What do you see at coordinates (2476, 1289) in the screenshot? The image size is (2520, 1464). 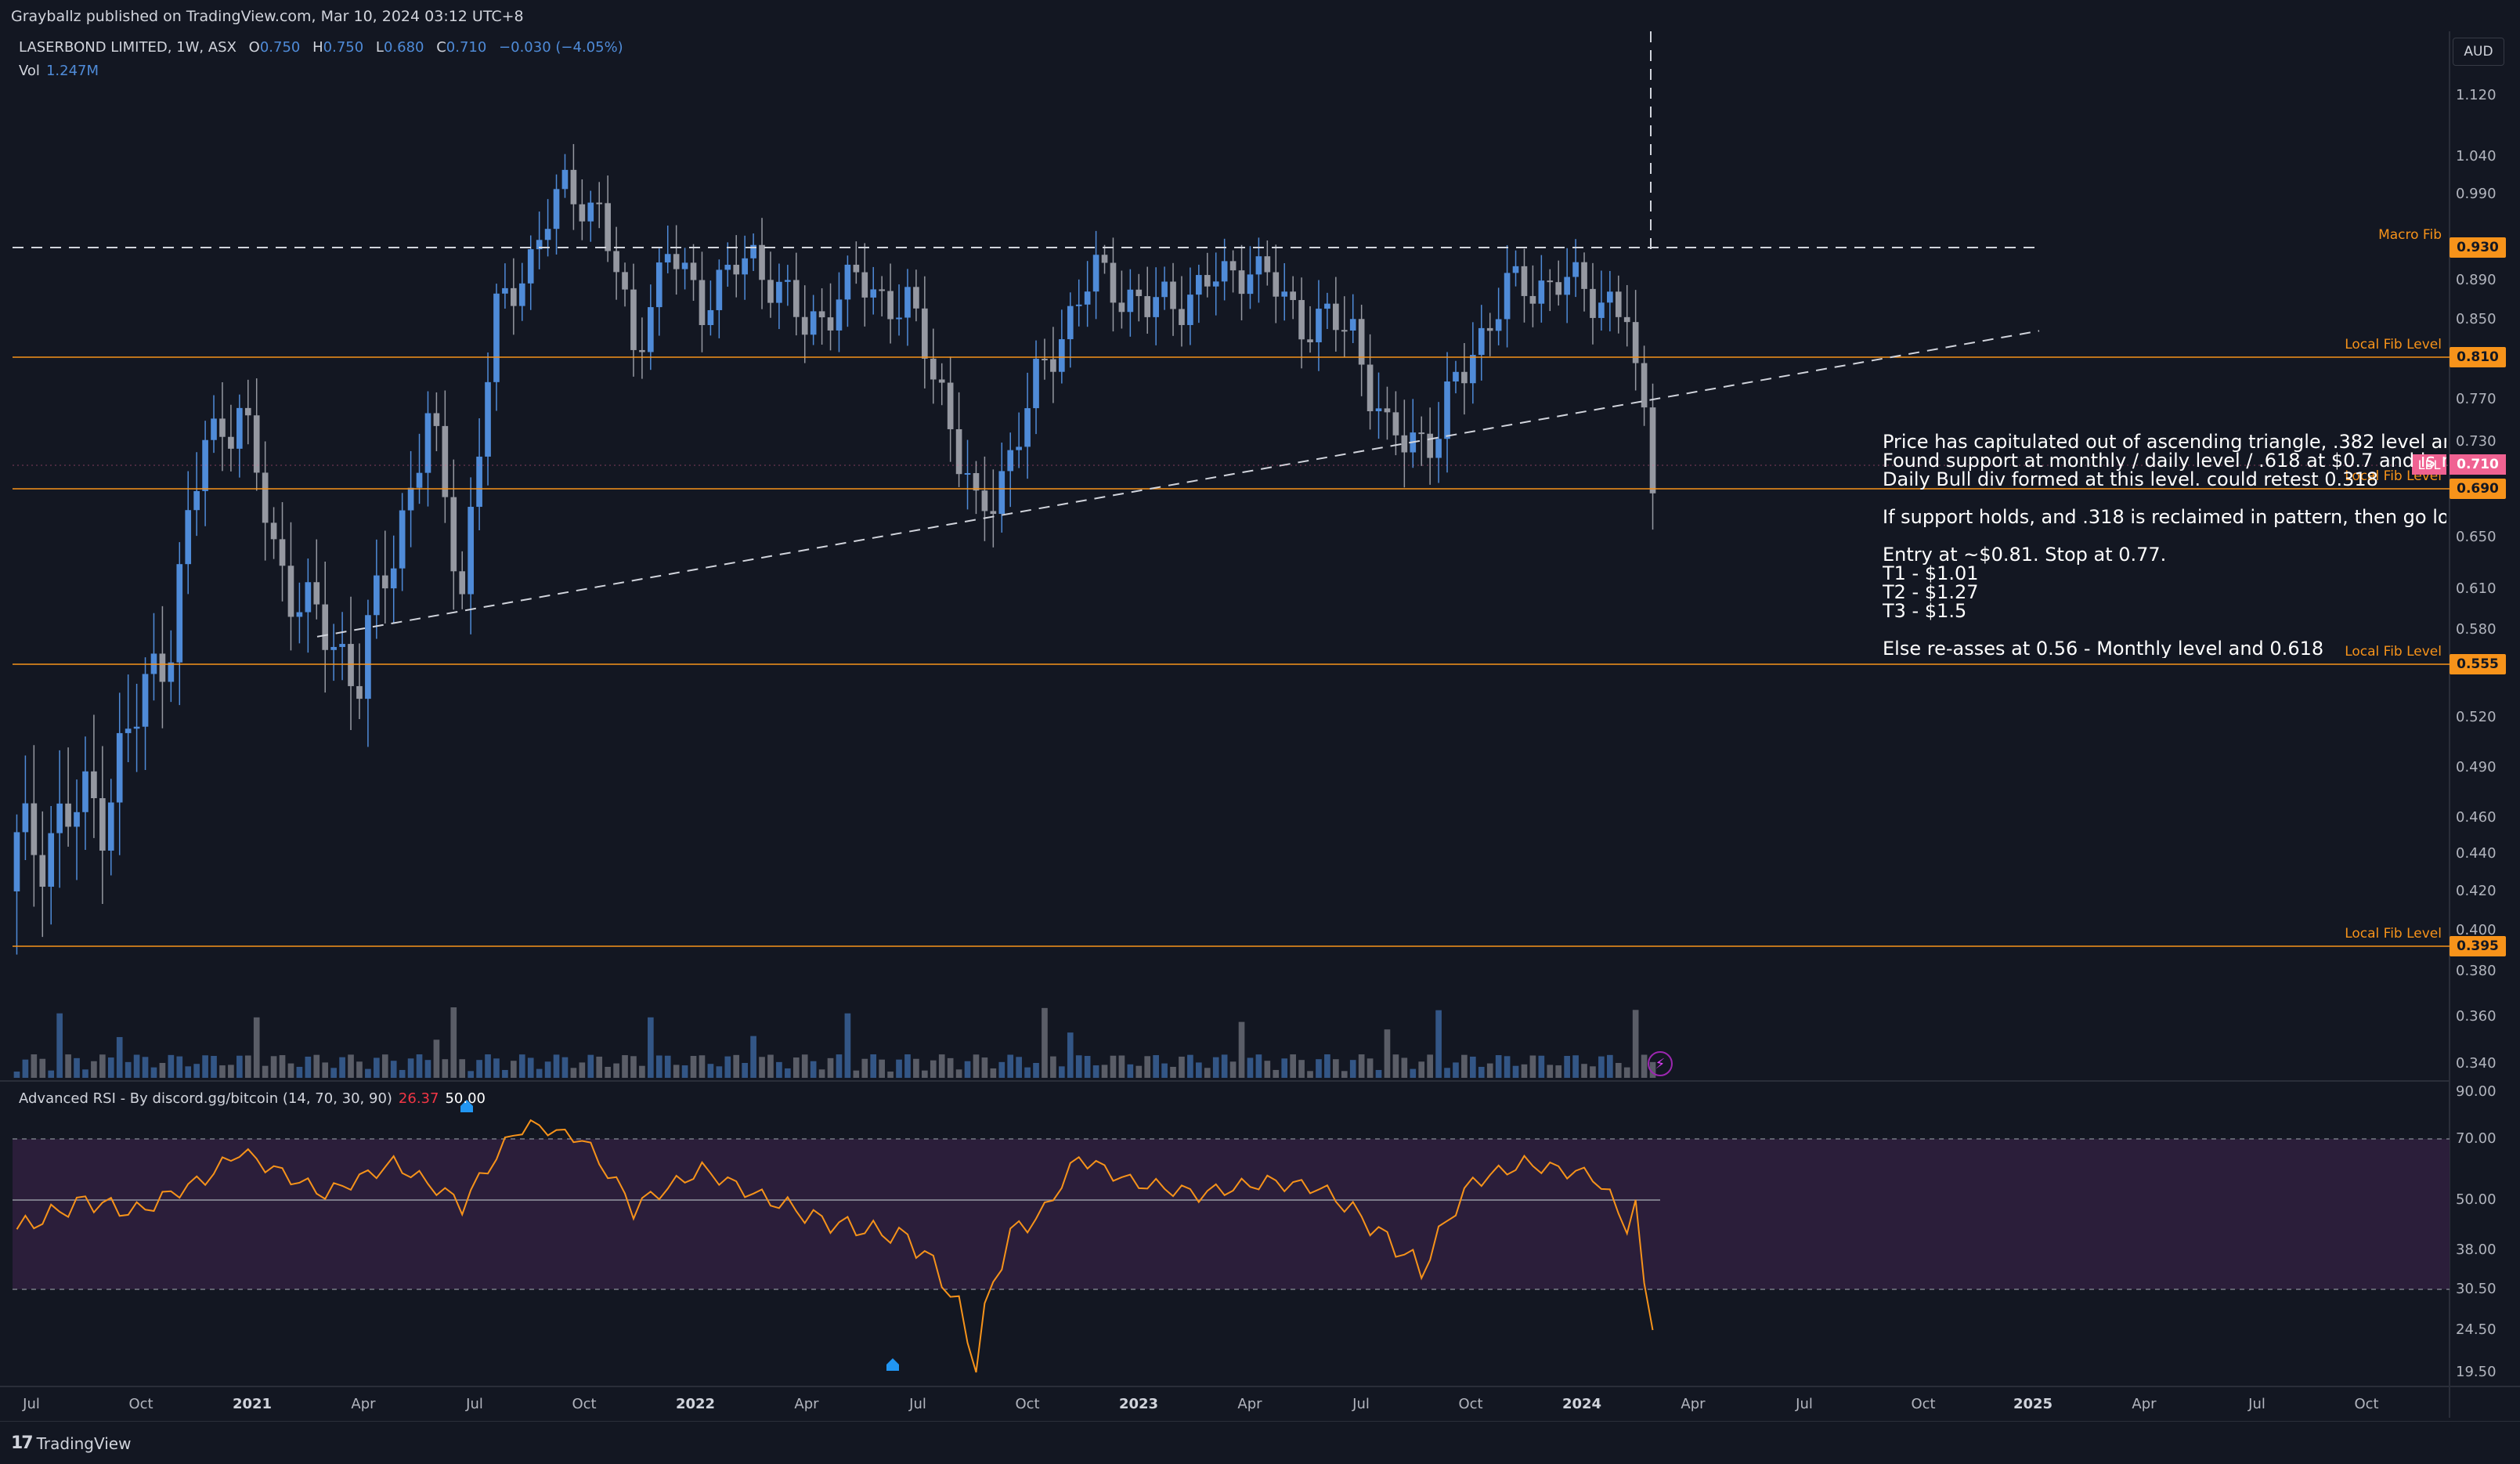 I see `rsi-tick-label: 30.50` at bounding box center [2476, 1289].